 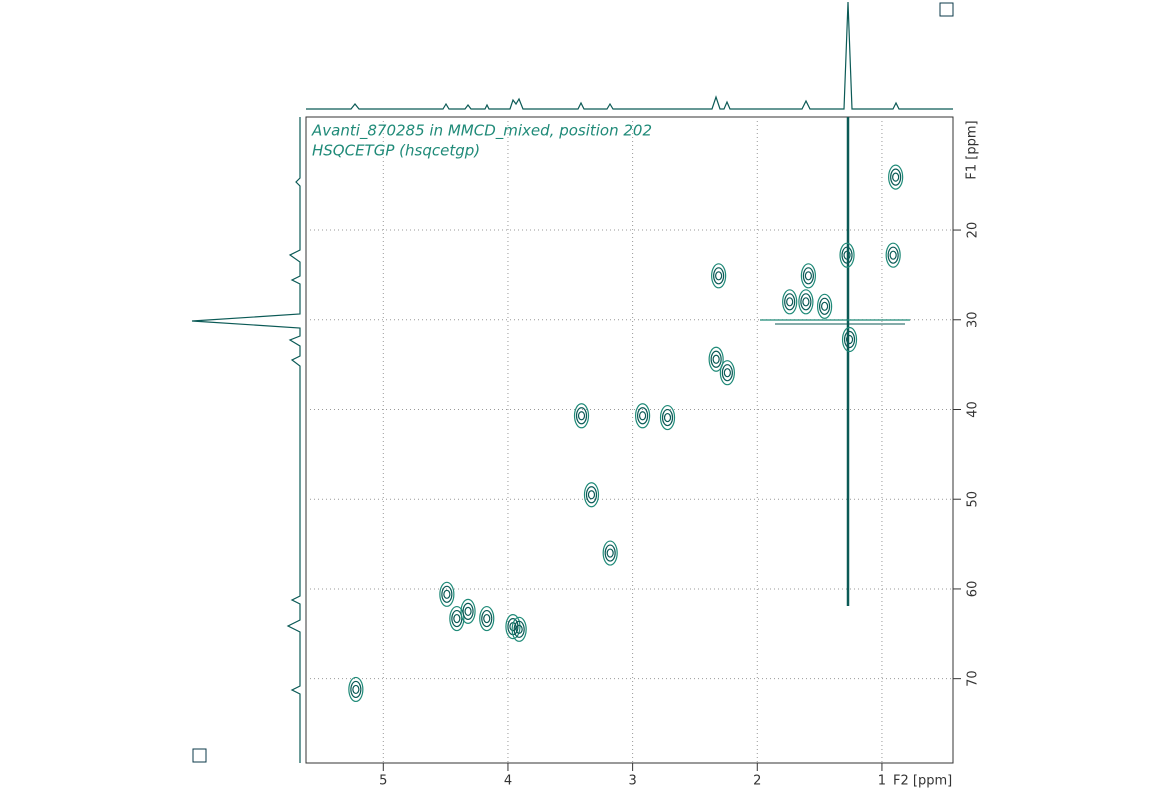 What do you see at coordinates (882, 781) in the screenshot?
I see `x-tick-label: 1` at bounding box center [882, 781].